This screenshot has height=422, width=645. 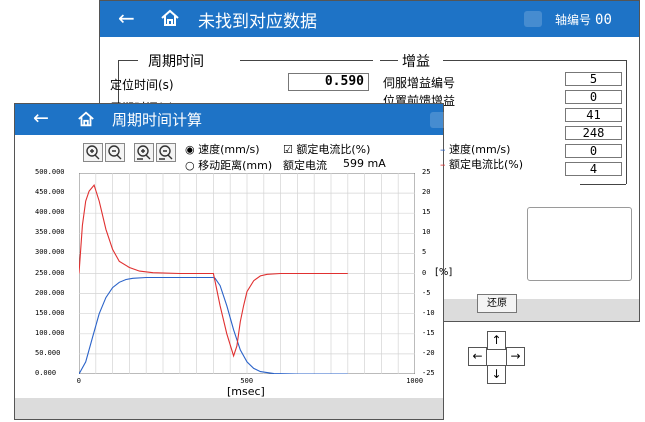 I want to click on positioning-time-field: 0.590, so click(x=328, y=82).